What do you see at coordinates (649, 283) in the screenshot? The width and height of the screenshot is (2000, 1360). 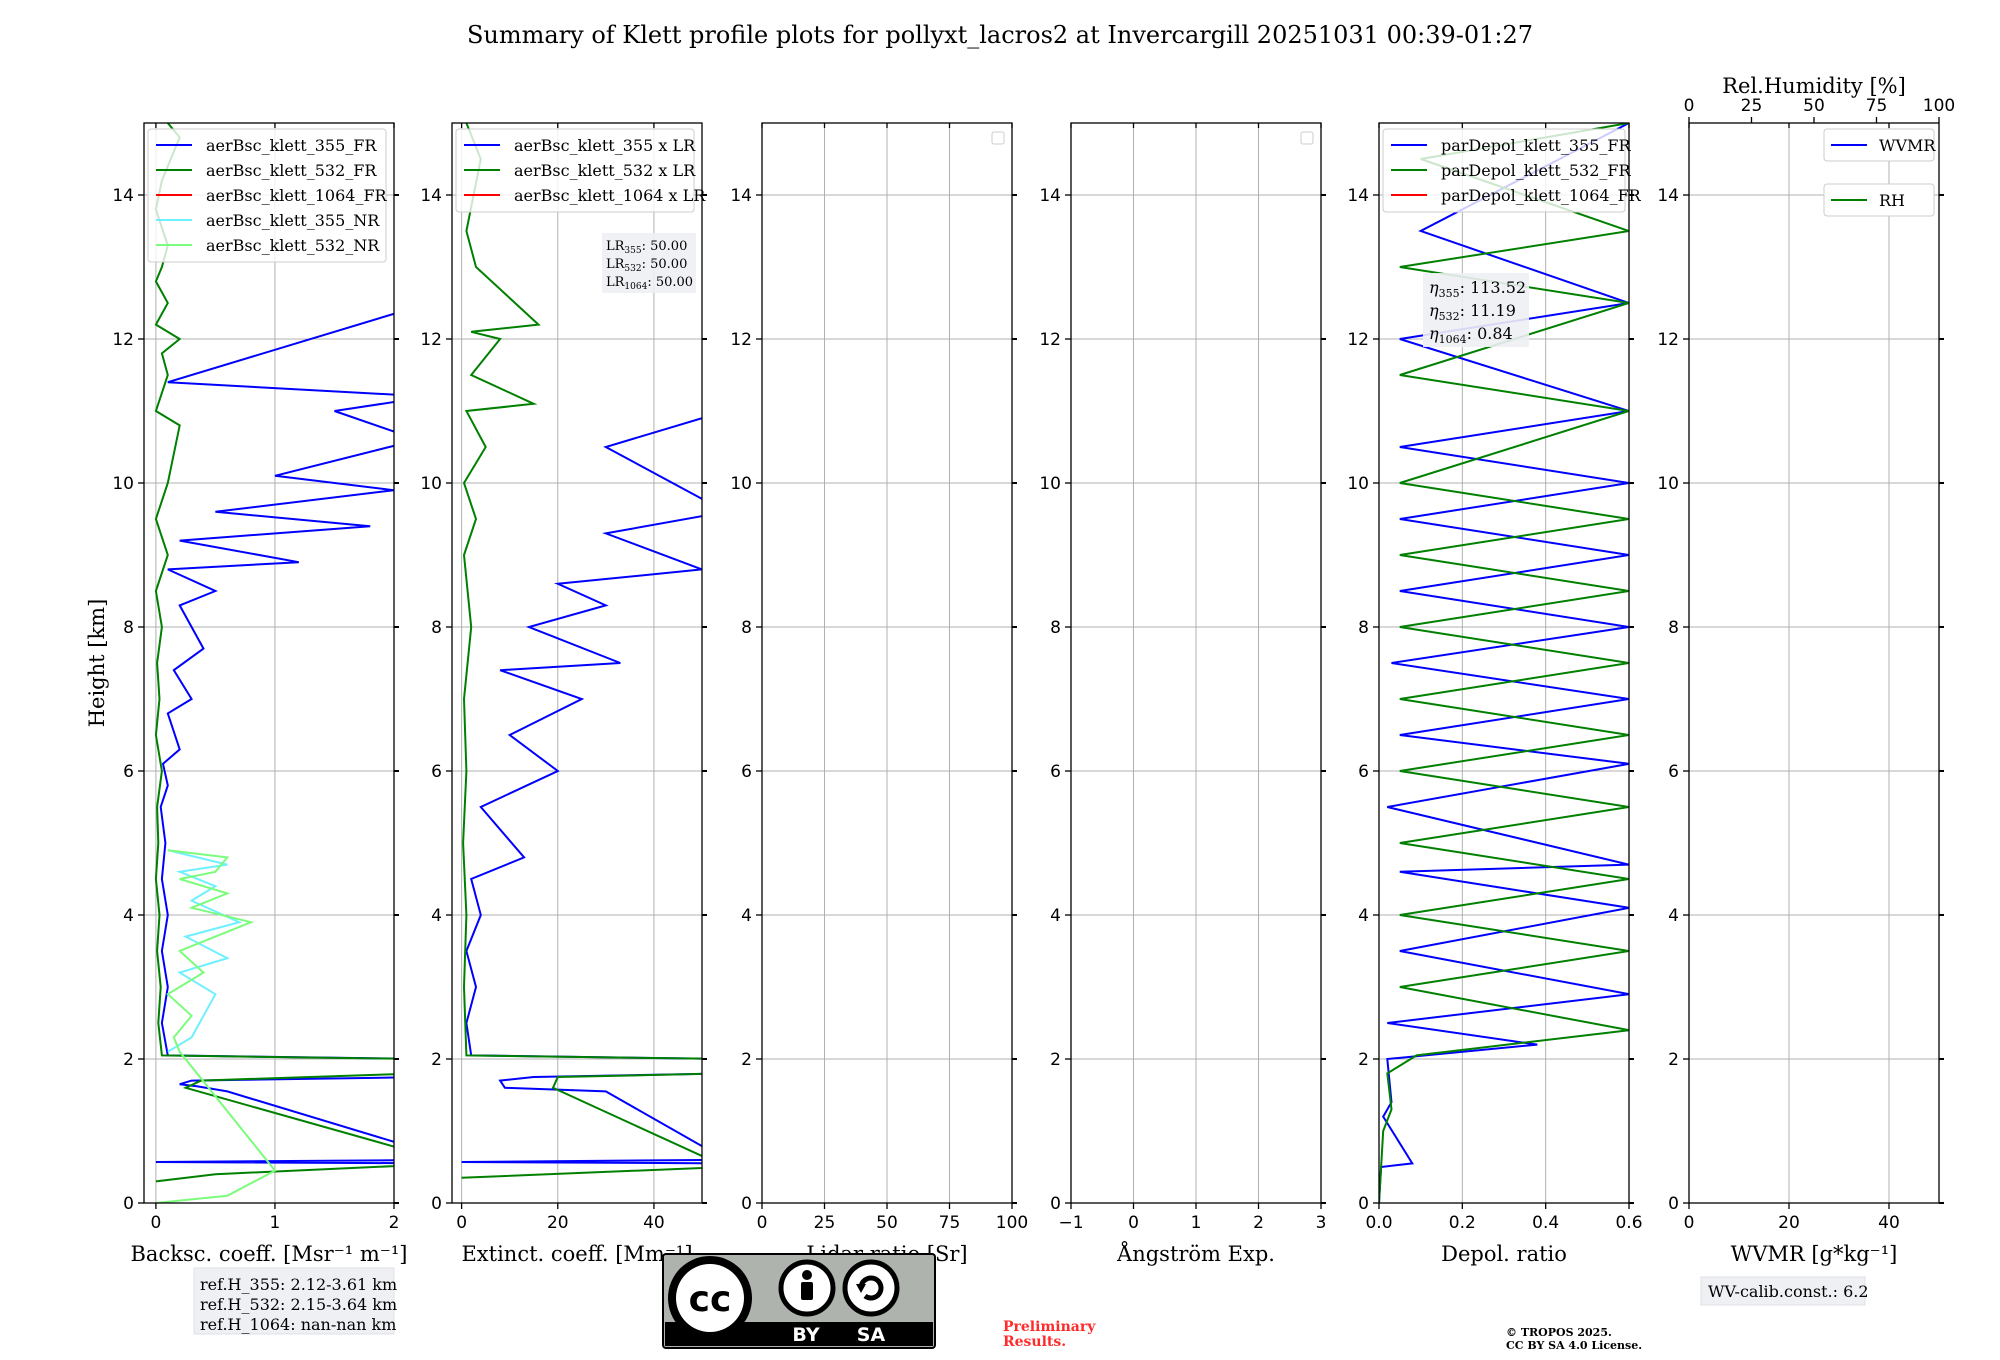 I see `lr-value: LR1064: 50.00` at bounding box center [649, 283].